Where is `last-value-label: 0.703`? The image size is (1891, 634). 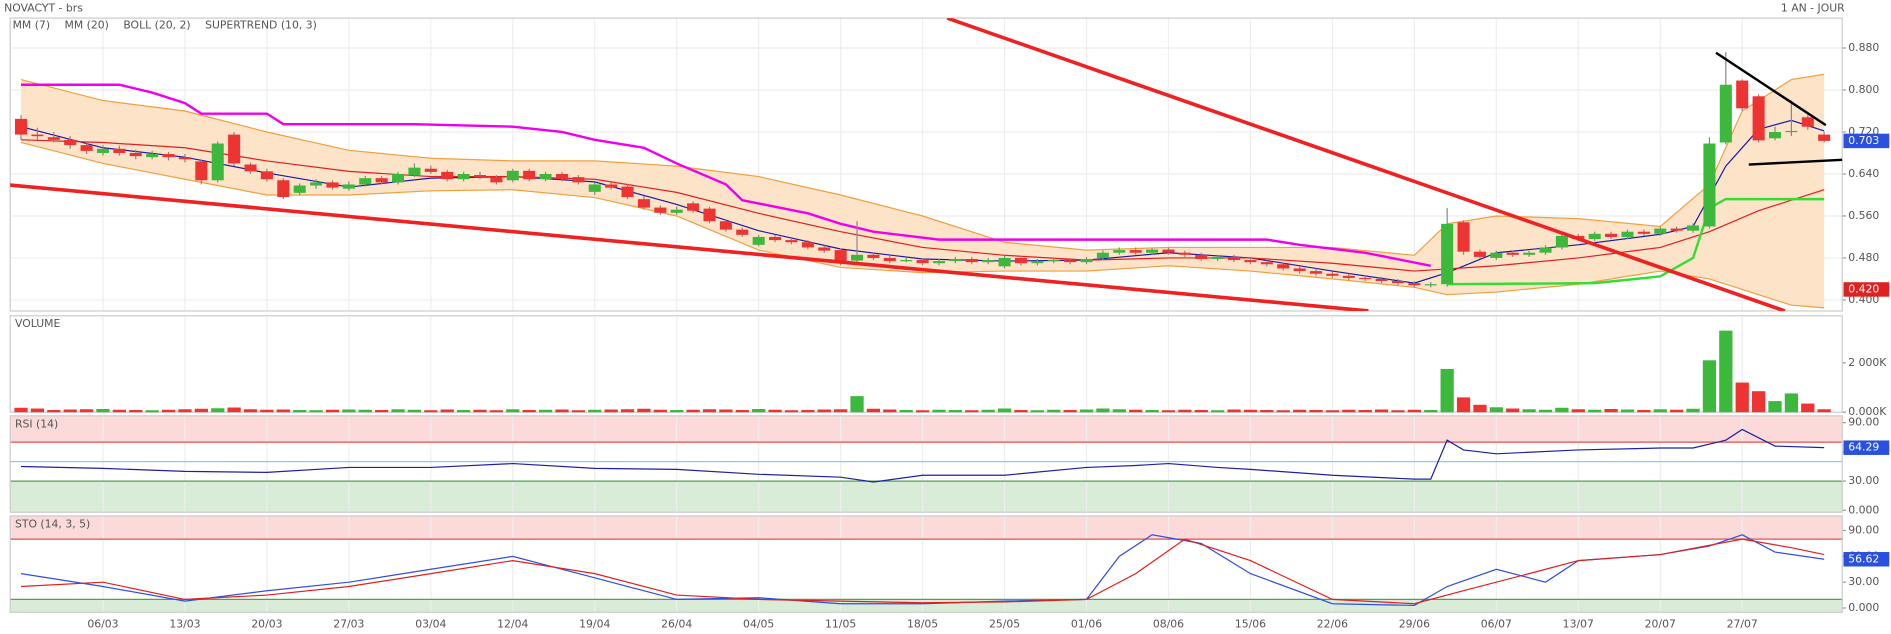 last-value-label: 0.703 is located at coordinates (1863, 140).